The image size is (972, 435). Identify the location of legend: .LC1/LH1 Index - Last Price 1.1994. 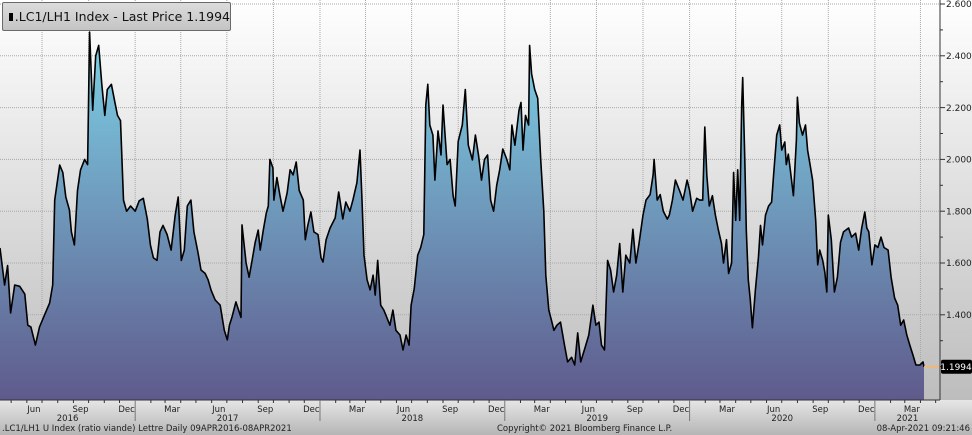
(116, 16).